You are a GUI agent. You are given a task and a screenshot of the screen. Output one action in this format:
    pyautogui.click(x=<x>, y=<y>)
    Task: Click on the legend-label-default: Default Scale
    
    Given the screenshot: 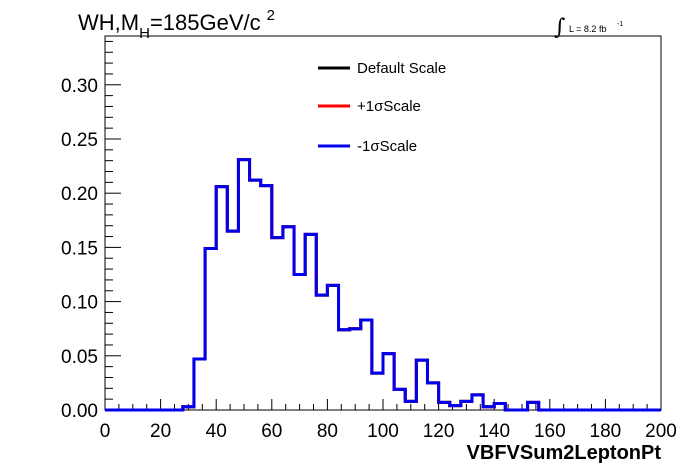 What is the action you would take?
    pyautogui.click(x=401, y=68)
    